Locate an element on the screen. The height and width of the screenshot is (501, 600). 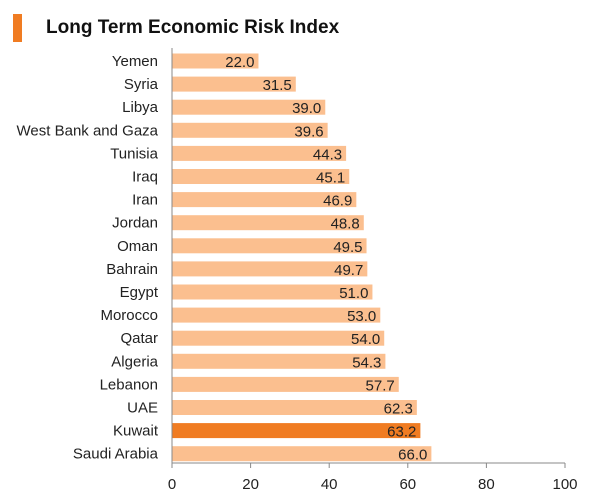
bar-kuwait is located at coordinates (296, 431).